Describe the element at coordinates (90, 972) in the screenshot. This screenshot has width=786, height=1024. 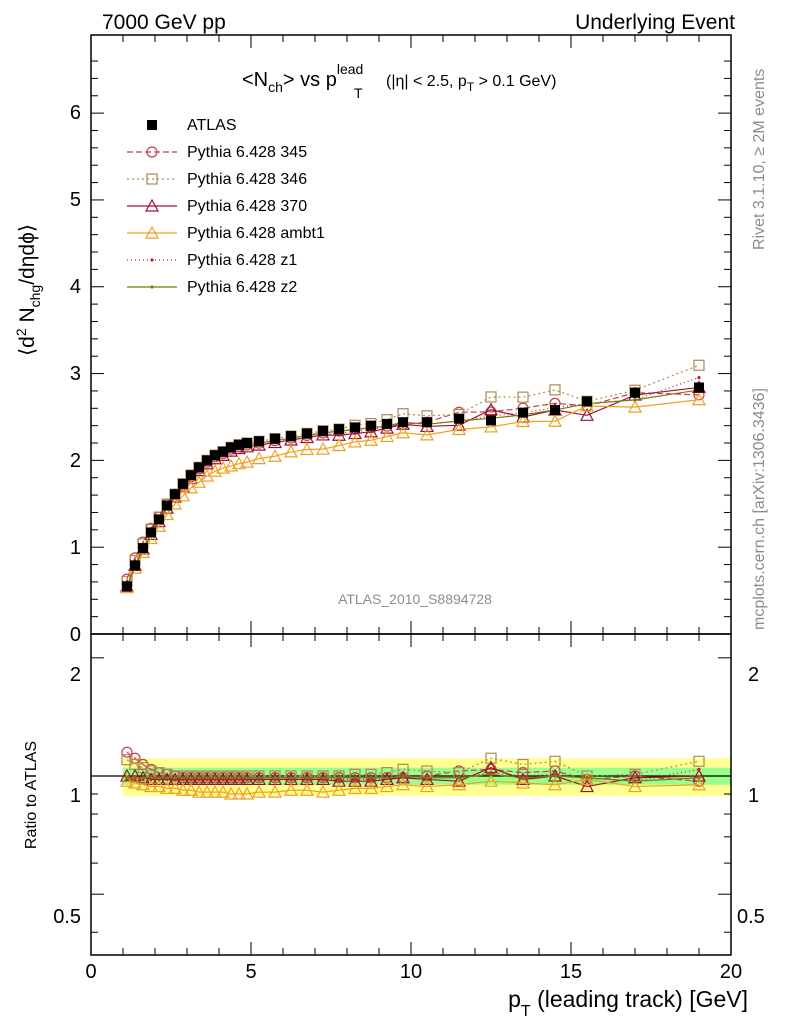
I see `x-tick-label: 0` at that location.